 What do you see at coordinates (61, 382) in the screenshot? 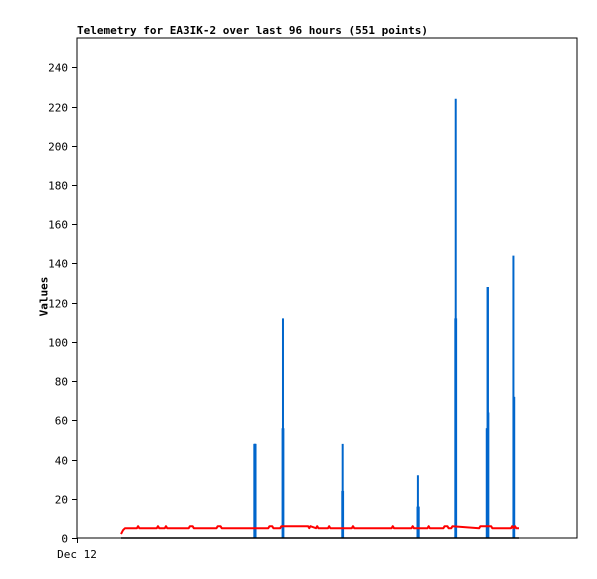
I see `y-tick-label: 80` at bounding box center [61, 382].